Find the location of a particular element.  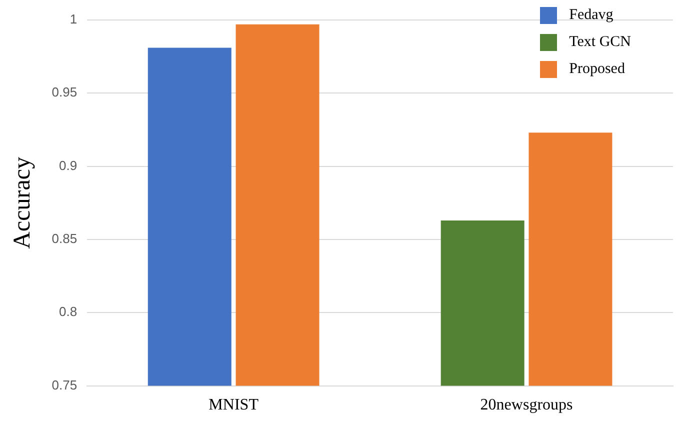

y-tick-label: 0.9 is located at coordinates (68, 165).